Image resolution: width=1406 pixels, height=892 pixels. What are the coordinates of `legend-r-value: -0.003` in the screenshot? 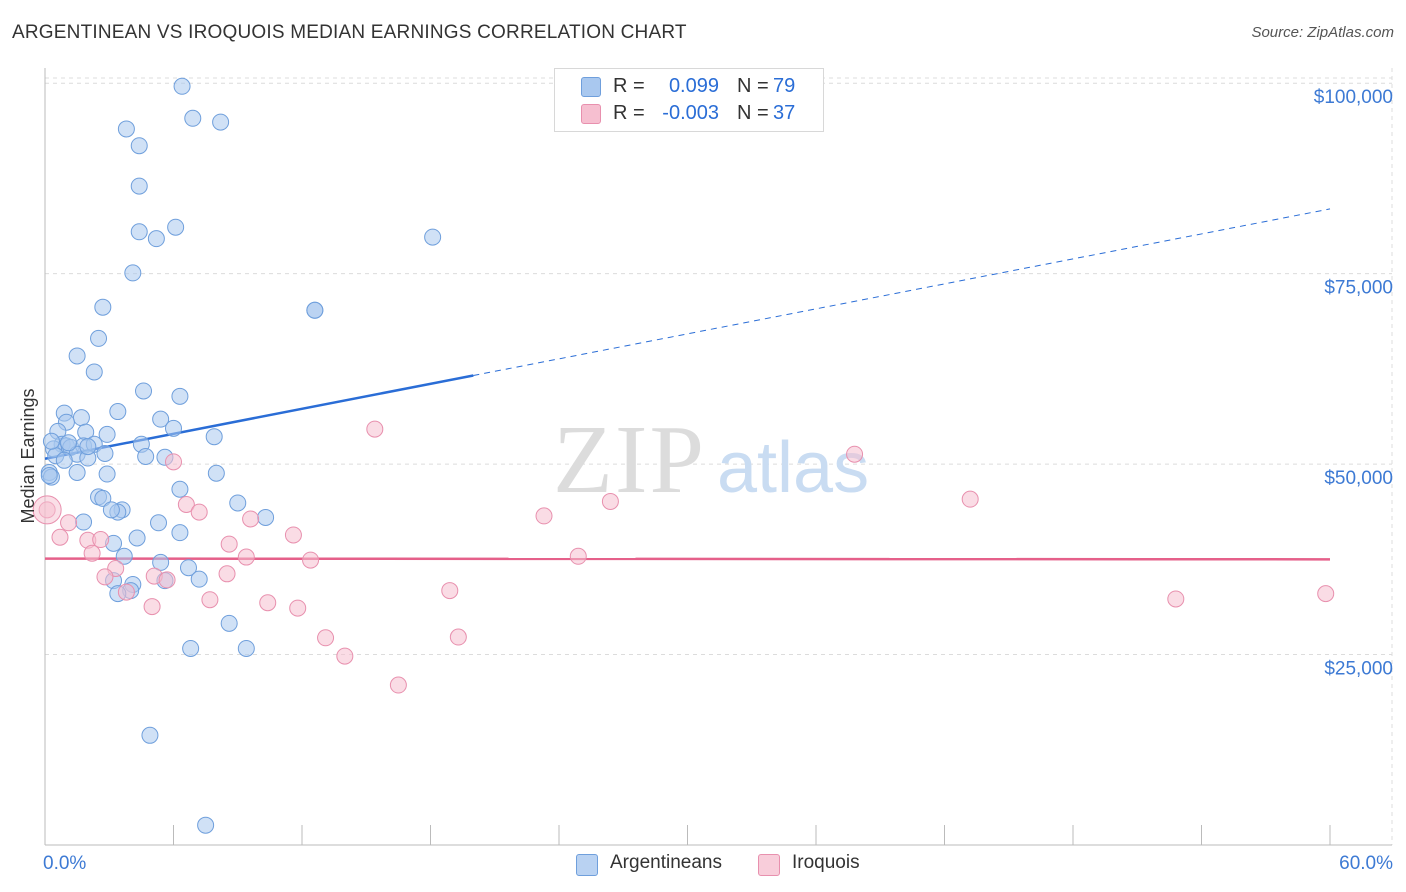 It's located at (690, 113).